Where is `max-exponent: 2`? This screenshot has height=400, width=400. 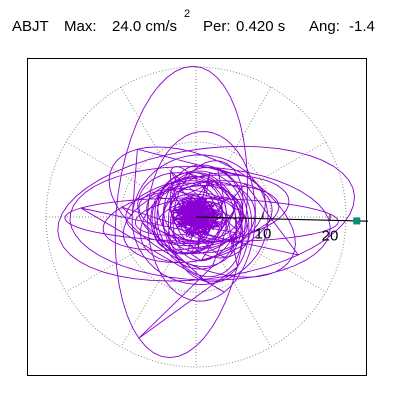
max-exponent: 2 is located at coordinates (187, 14).